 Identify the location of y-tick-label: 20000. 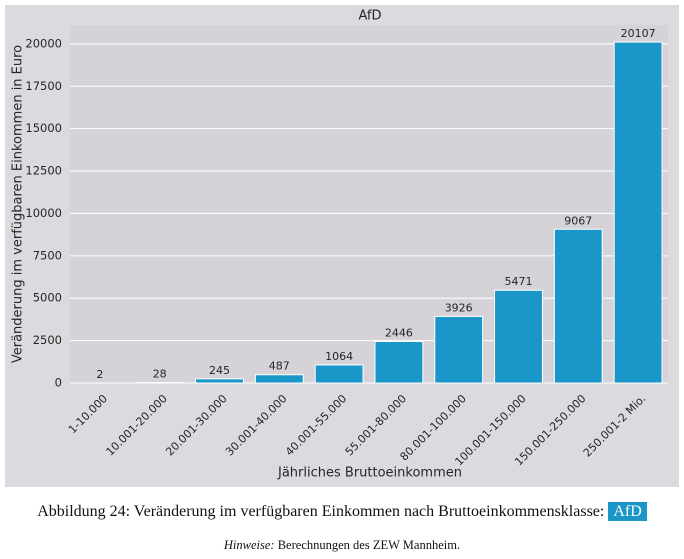
(43, 43).